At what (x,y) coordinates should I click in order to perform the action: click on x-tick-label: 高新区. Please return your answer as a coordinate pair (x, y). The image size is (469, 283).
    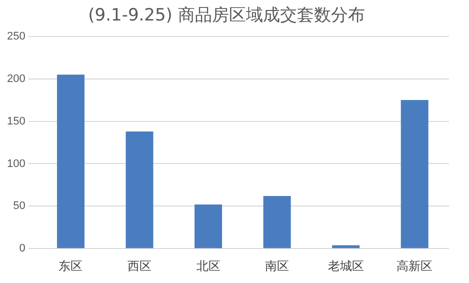
    Looking at the image, I should click on (414, 266).